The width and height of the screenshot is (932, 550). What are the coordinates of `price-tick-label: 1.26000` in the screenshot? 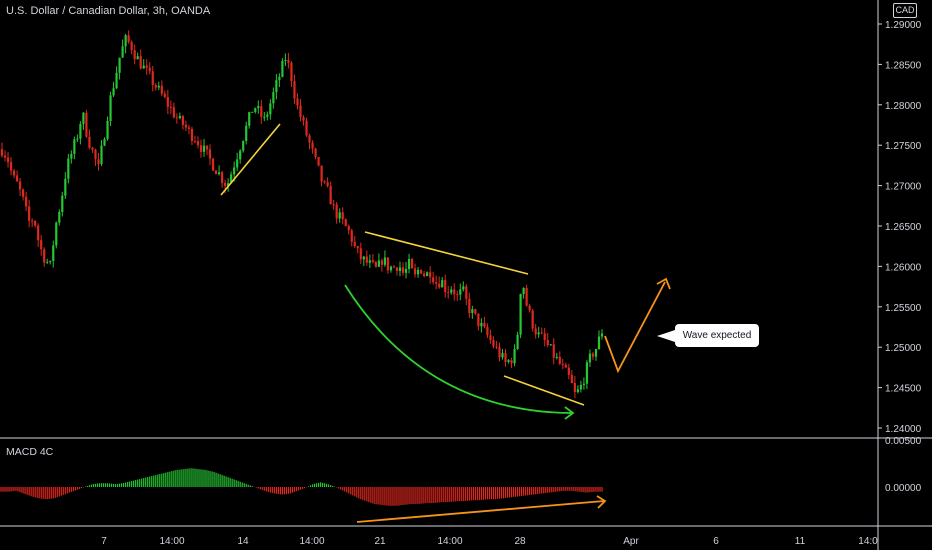 It's located at (903, 267).